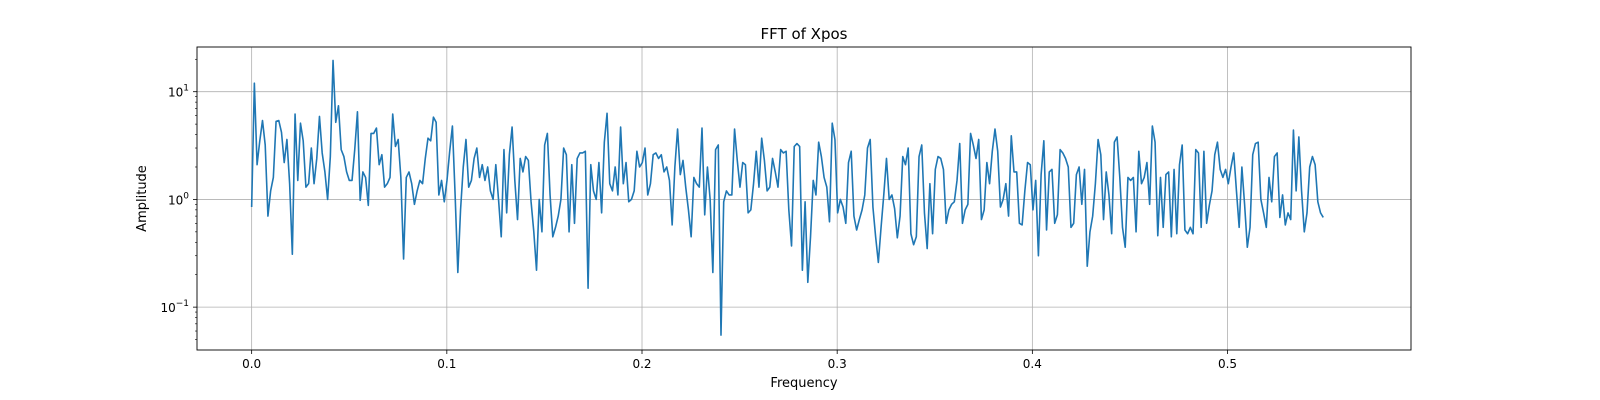  I want to click on x-tick-label: 0.4, so click(1032, 364).